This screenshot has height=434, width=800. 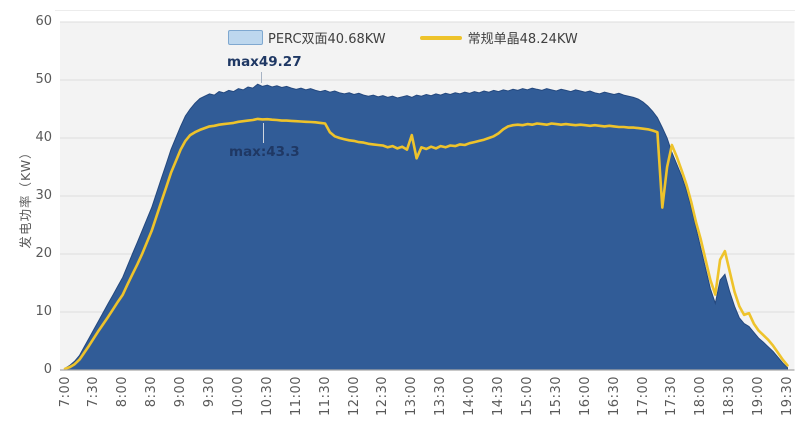 What do you see at coordinates (403, 37) in the screenshot?
I see `legend: PERC双面40.68KW 常规单晶48.24KW` at bounding box center [403, 37].